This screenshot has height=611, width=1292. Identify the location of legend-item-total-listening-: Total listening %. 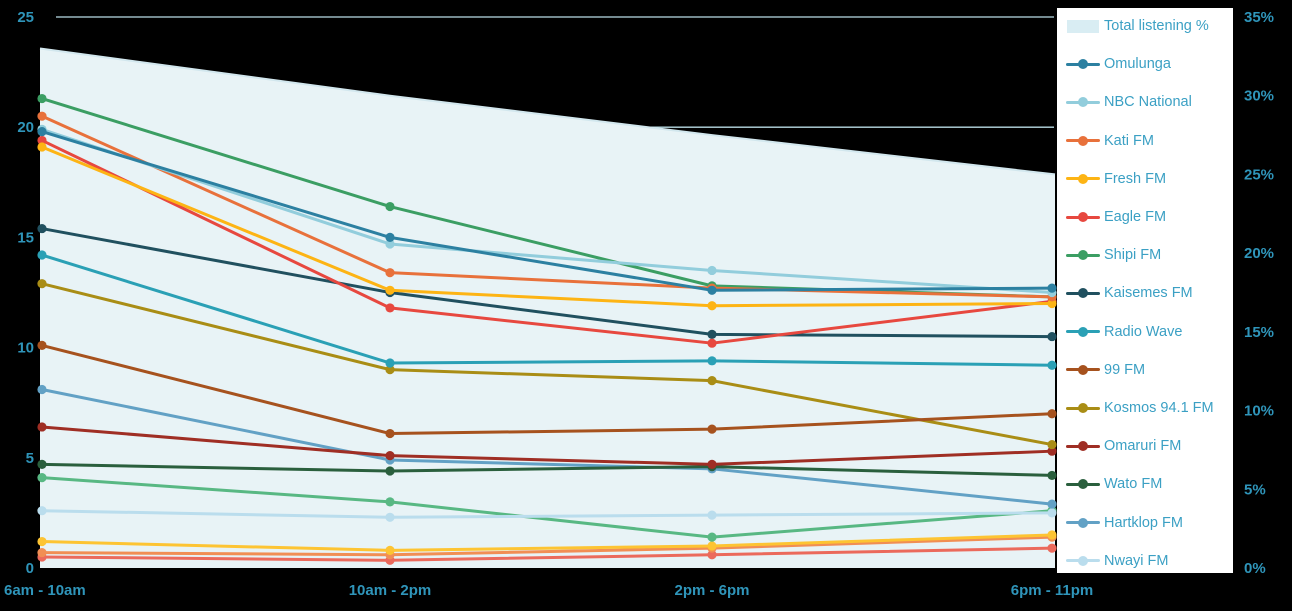
(1137, 26).